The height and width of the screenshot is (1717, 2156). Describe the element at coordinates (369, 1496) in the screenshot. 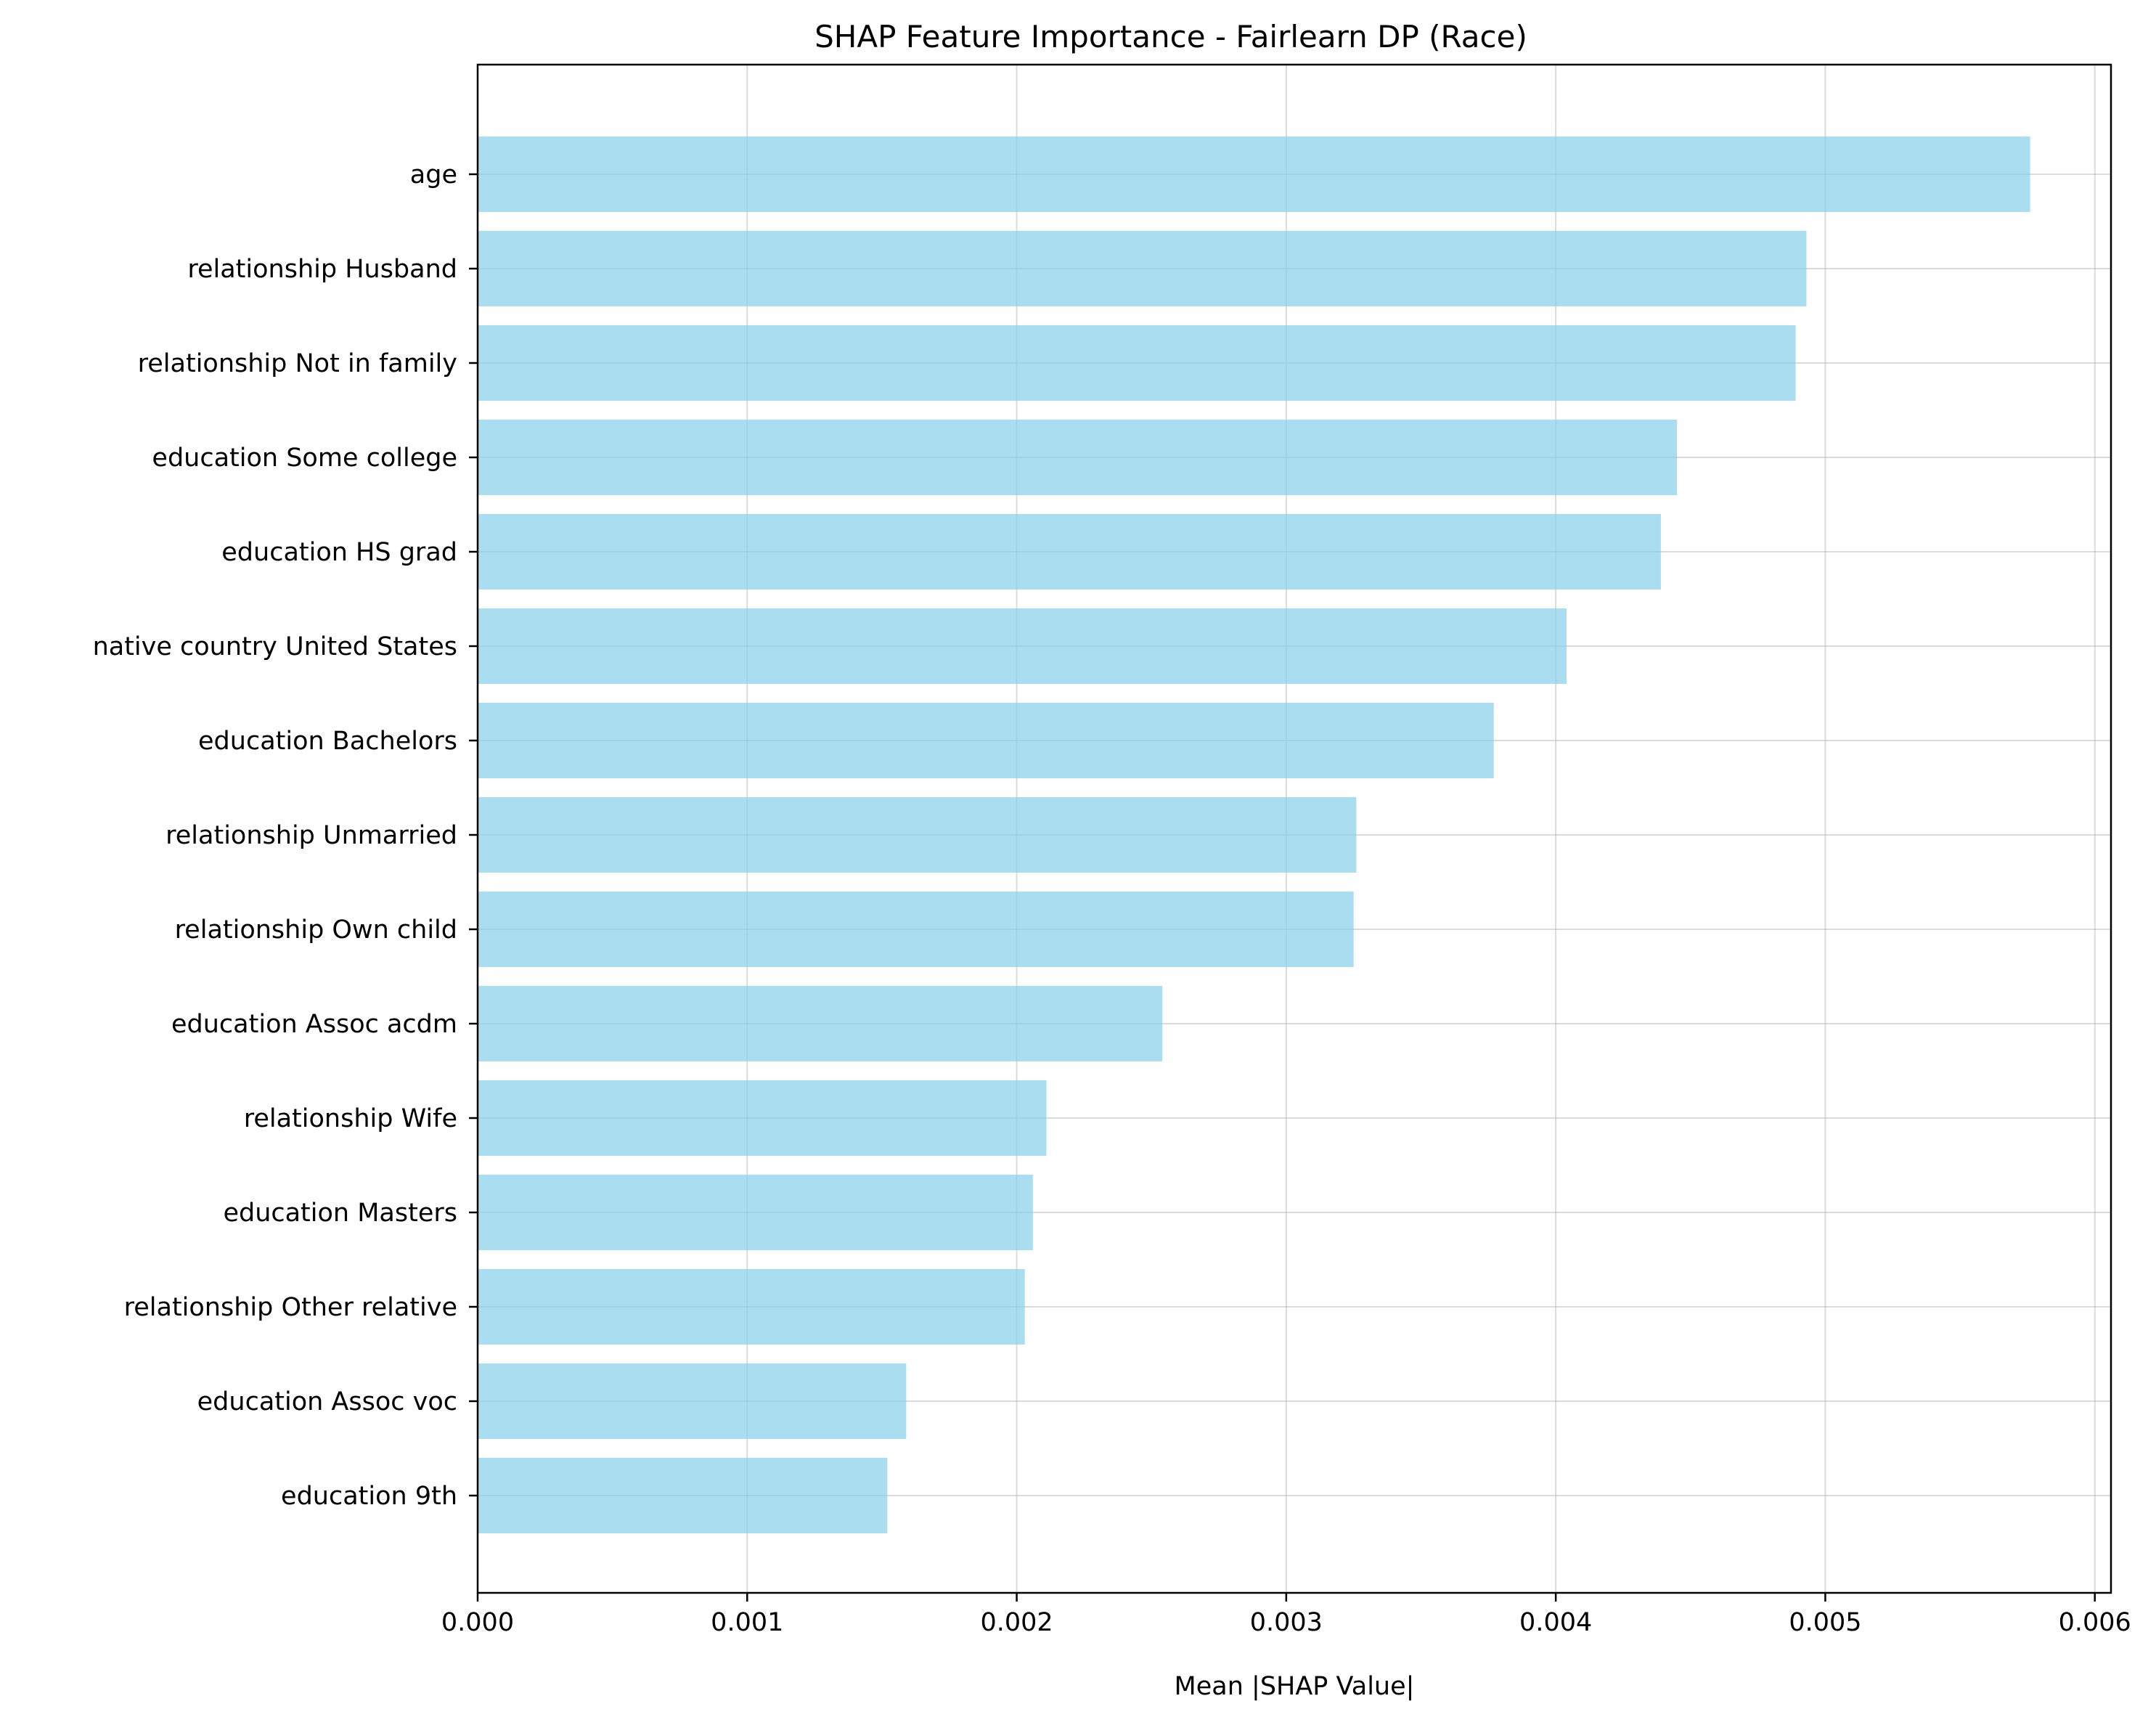

I see `y-tick-label: education 9th` at that location.